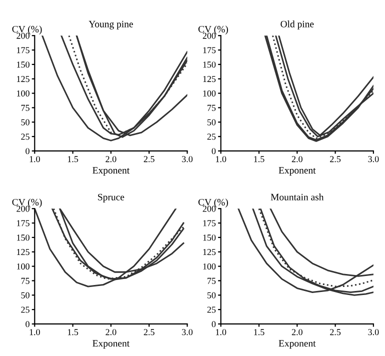  What do you see at coordinates (297, 197) in the screenshot?
I see `chart-title: Mountain ash` at bounding box center [297, 197].